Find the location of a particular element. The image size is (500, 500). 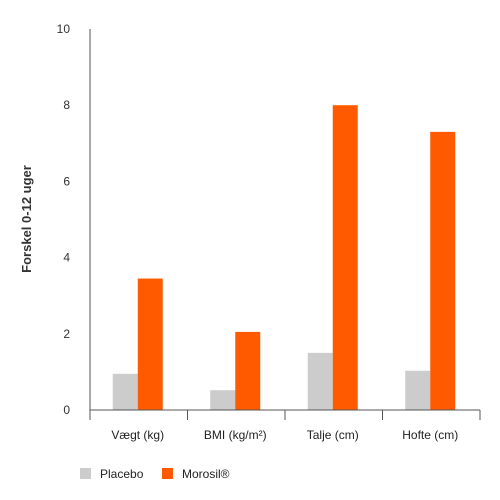

y-axis-label: Forskel 0-12 uger is located at coordinates (26, 219).